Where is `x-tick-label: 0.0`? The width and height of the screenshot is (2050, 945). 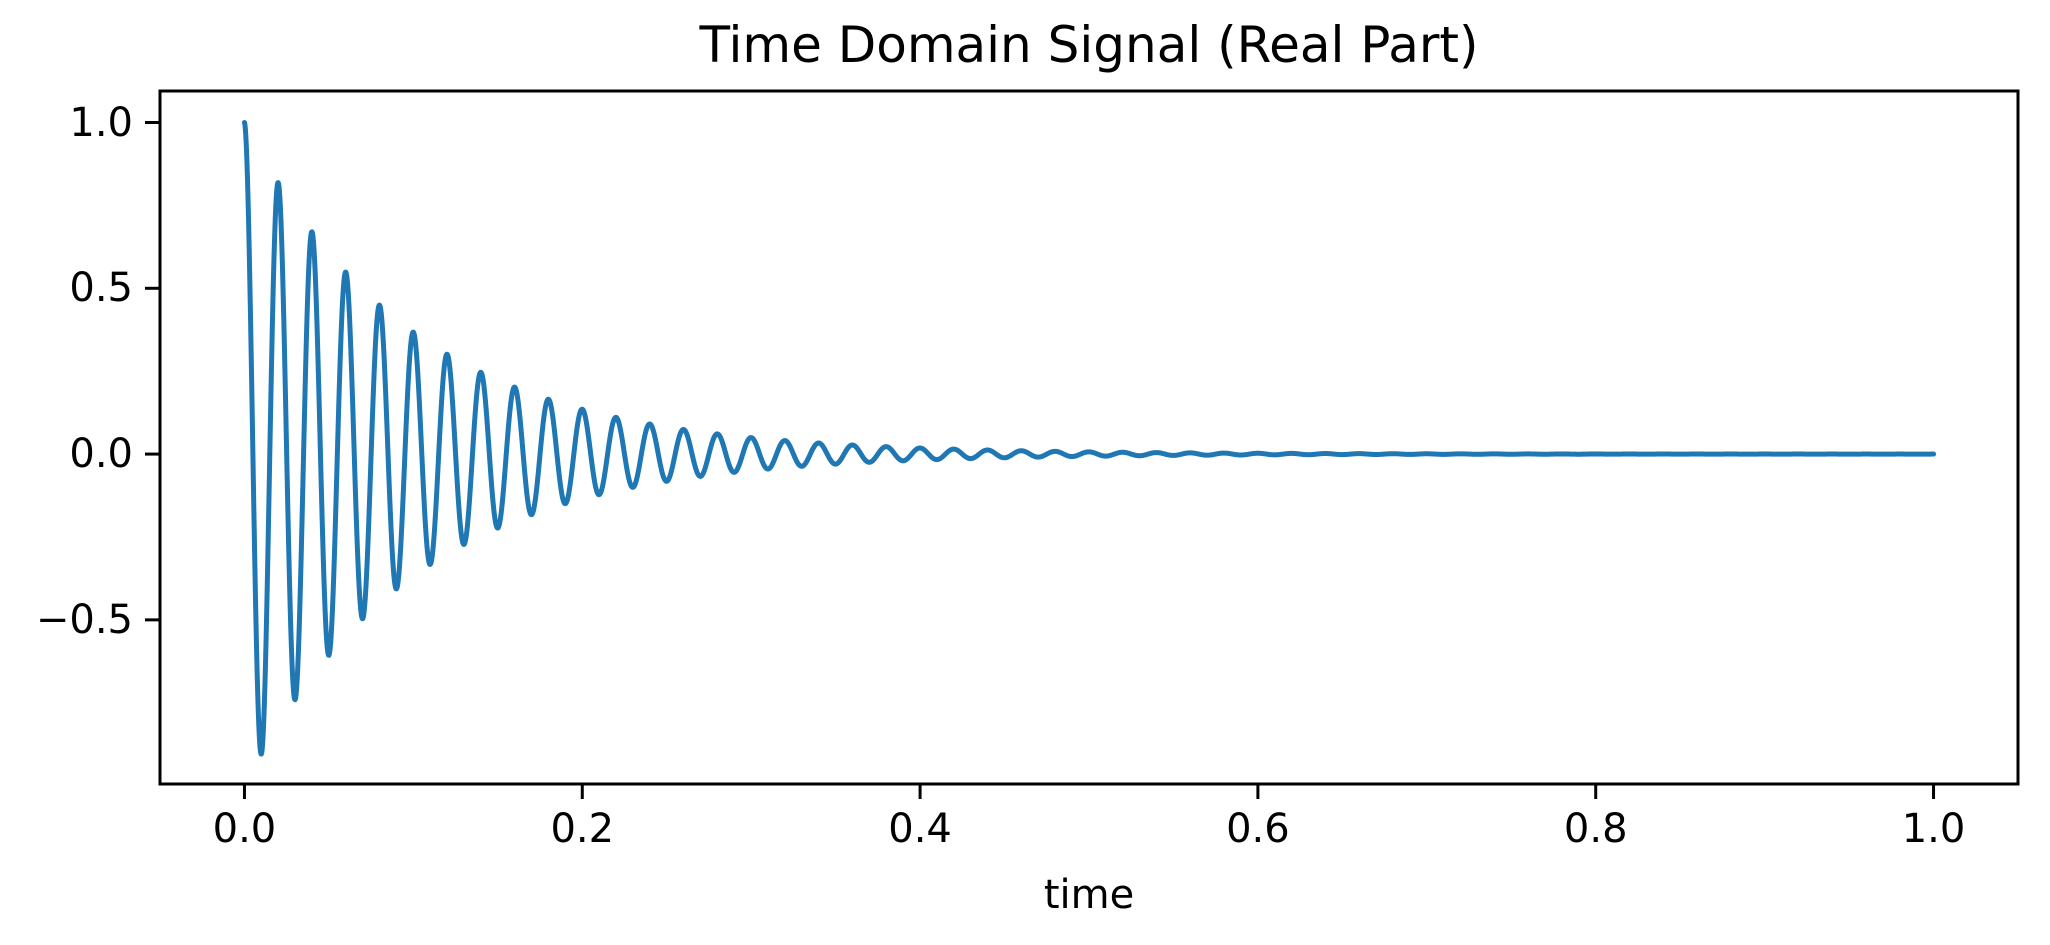 x-tick-label: 0.0 is located at coordinates (244, 829).